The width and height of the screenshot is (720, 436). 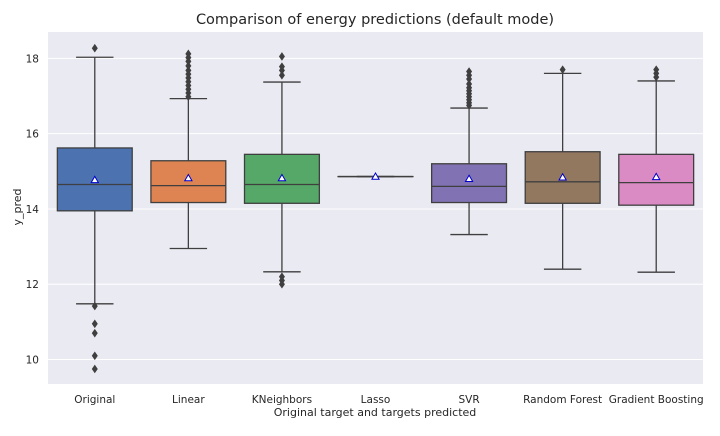 What do you see at coordinates (376, 400) in the screenshot?
I see `x-tick-label: Lasso` at bounding box center [376, 400].